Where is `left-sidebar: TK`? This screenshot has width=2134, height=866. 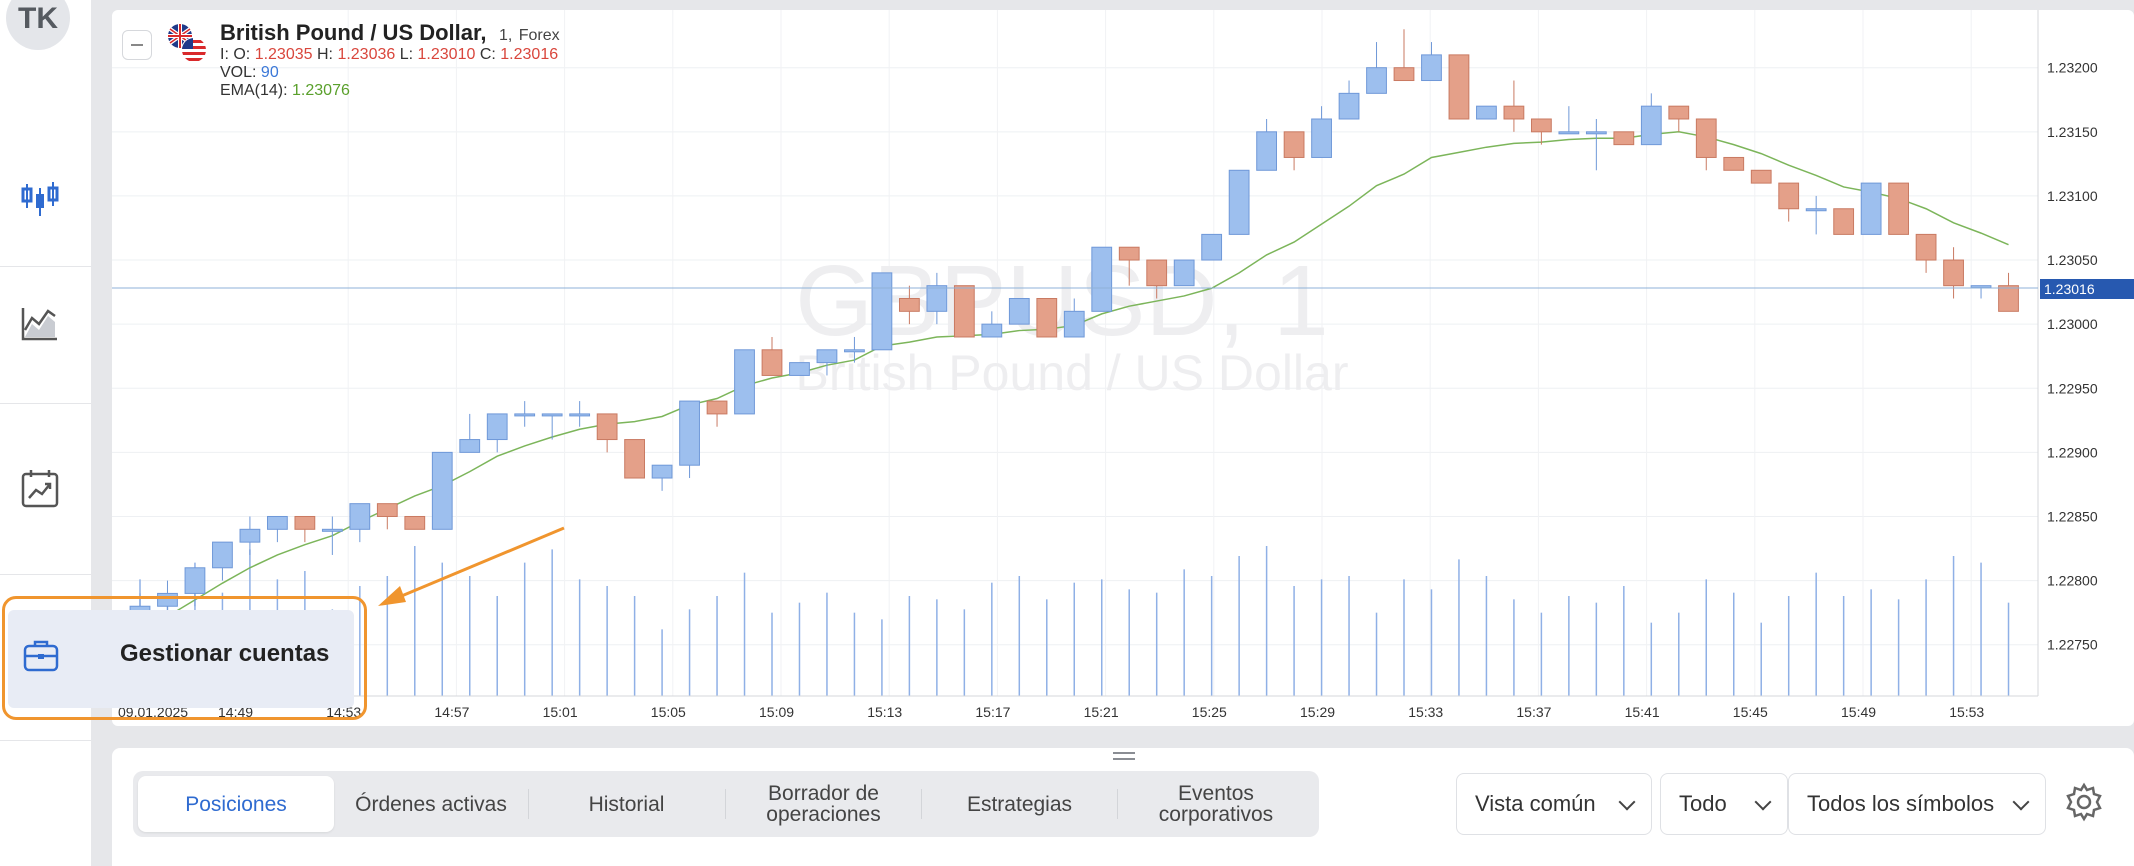 left-sidebar: TK is located at coordinates (45, 433).